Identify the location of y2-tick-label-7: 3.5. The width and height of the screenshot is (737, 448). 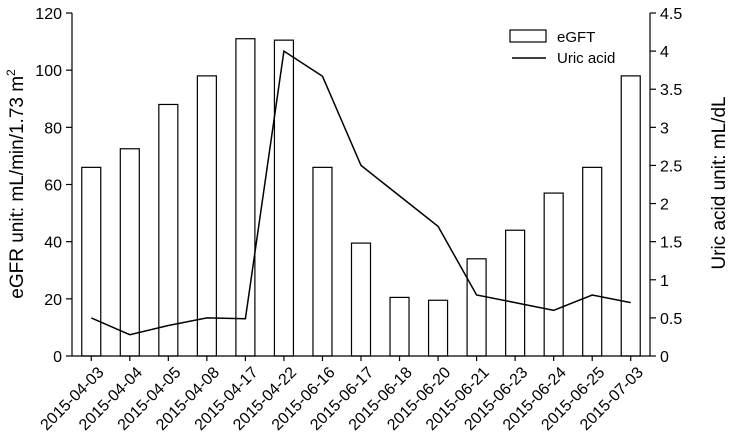
(671, 90).